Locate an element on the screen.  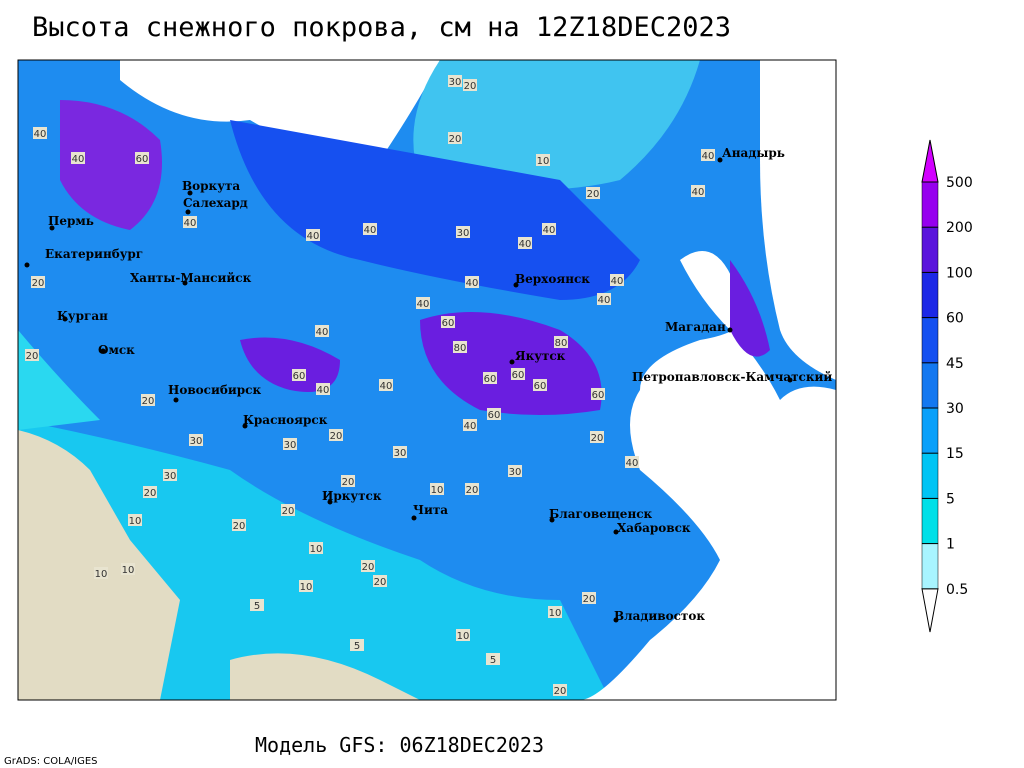
city-label: Омск is located at coordinates (116, 350).